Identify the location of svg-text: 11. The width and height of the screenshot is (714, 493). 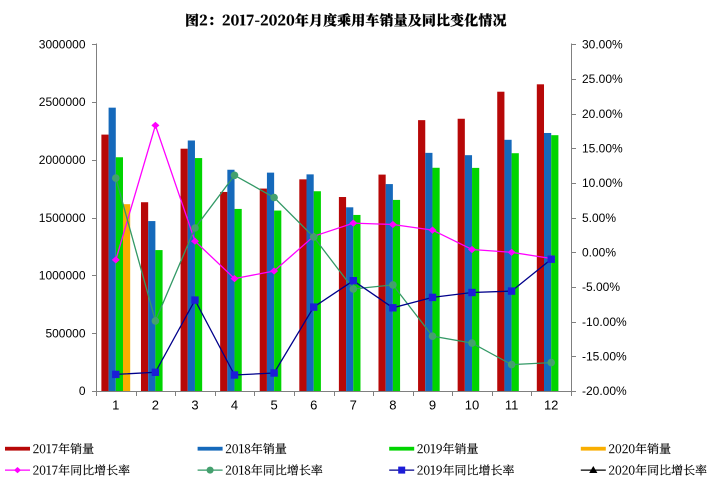
(512, 405).